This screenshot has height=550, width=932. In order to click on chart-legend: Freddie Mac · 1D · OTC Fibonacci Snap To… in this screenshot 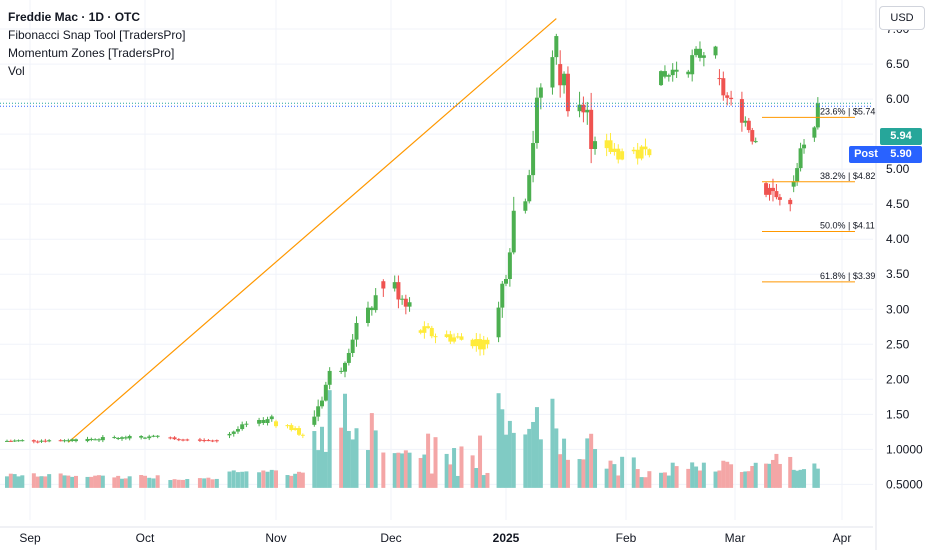, I will do `click(96, 44)`.